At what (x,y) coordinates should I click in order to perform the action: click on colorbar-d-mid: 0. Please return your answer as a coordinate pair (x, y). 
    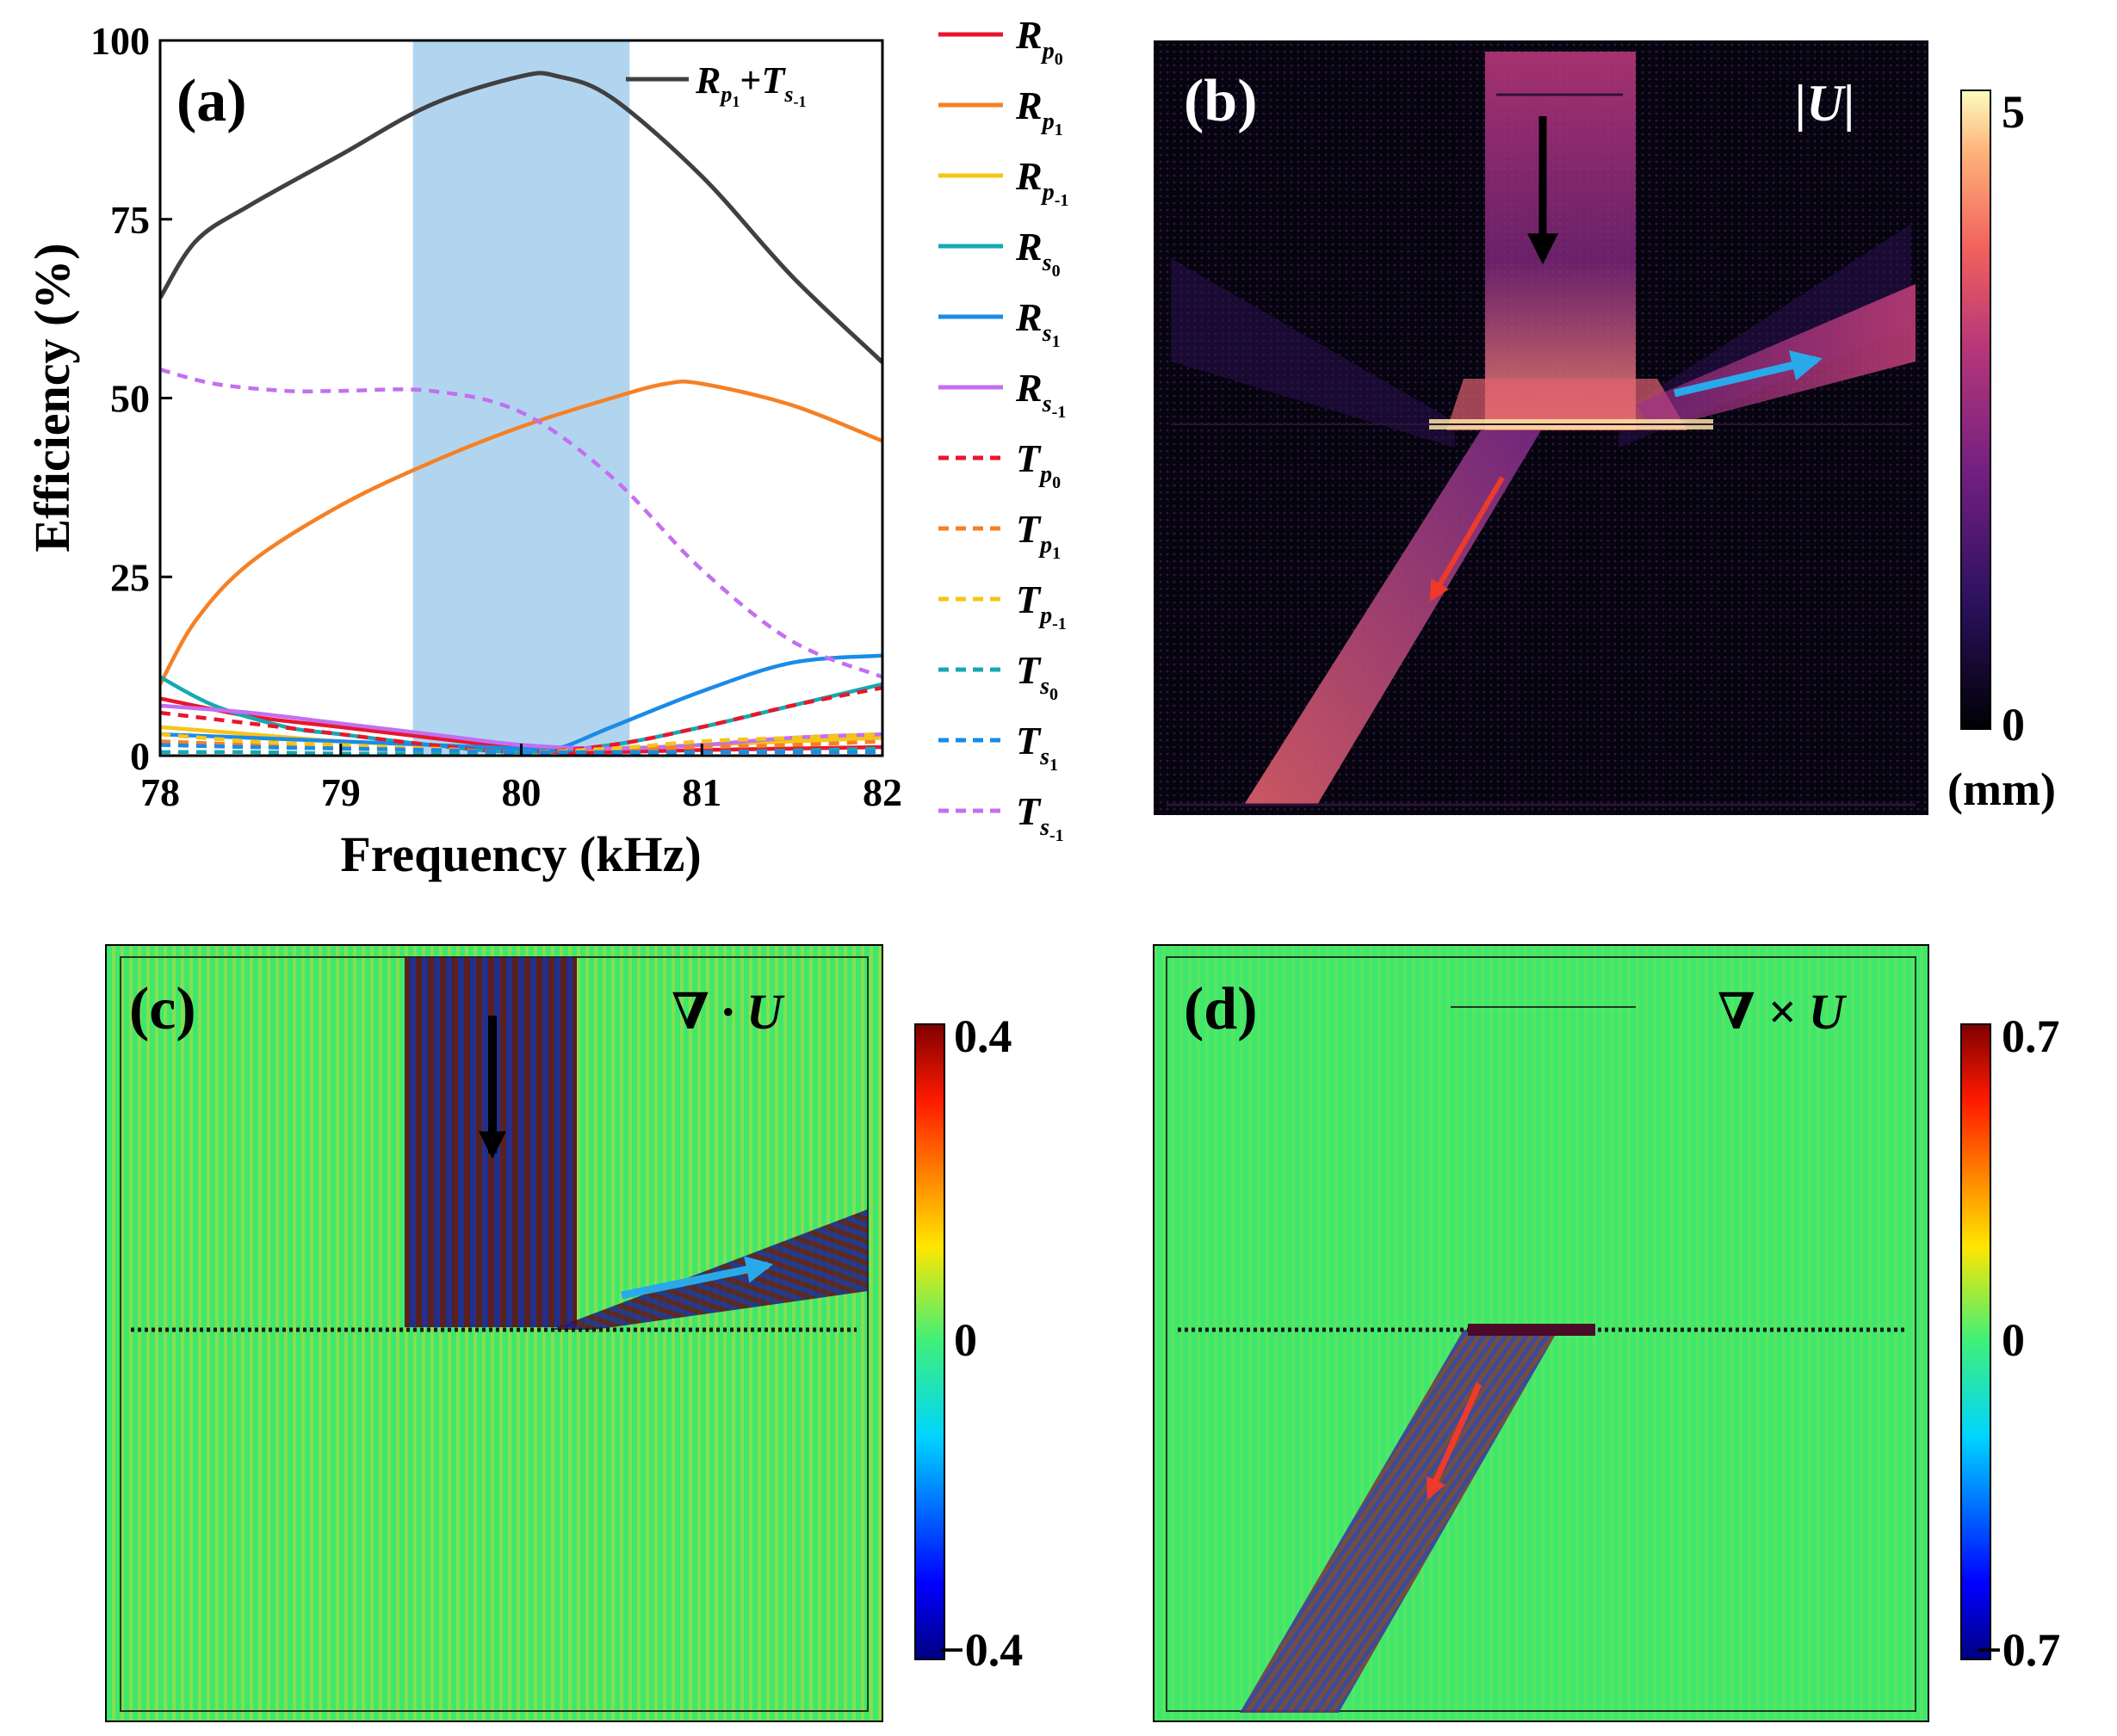
    Looking at the image, I should click on (2013, 1340).